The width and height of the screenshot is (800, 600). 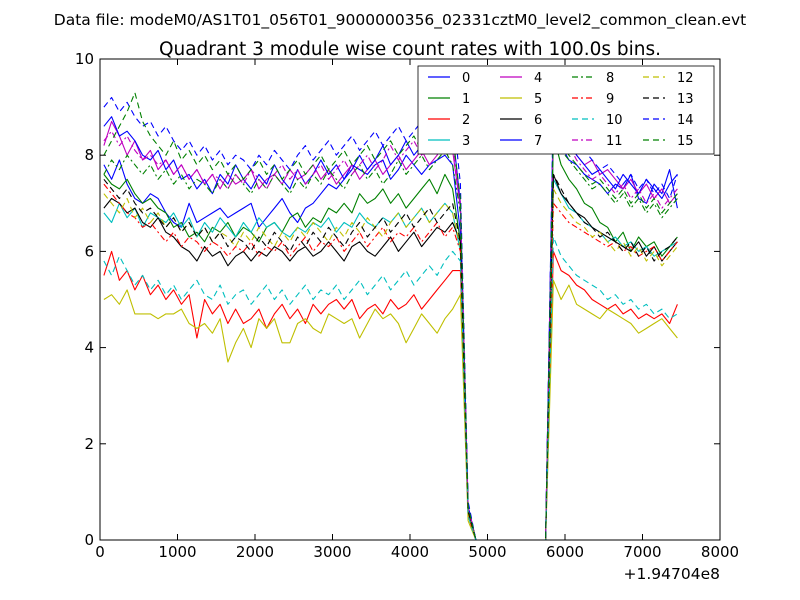 What do you see at coordinates (89, 348) in the screenshot?
I see `y-tick-label: 4` at bounding box center [89, 348].